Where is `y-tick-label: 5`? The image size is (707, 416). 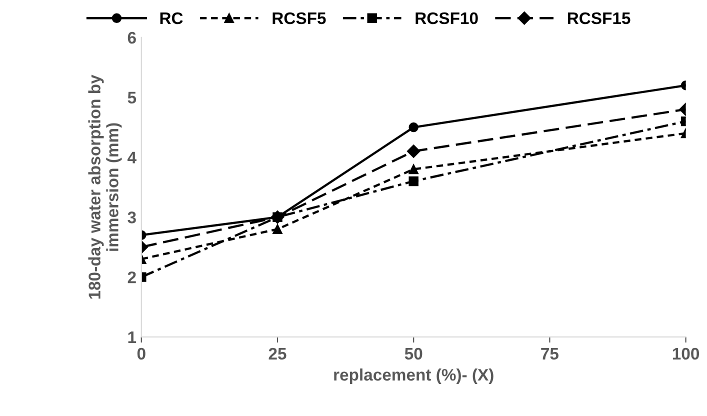 y-tick-label: 5 is located at coordinates (132, 98).